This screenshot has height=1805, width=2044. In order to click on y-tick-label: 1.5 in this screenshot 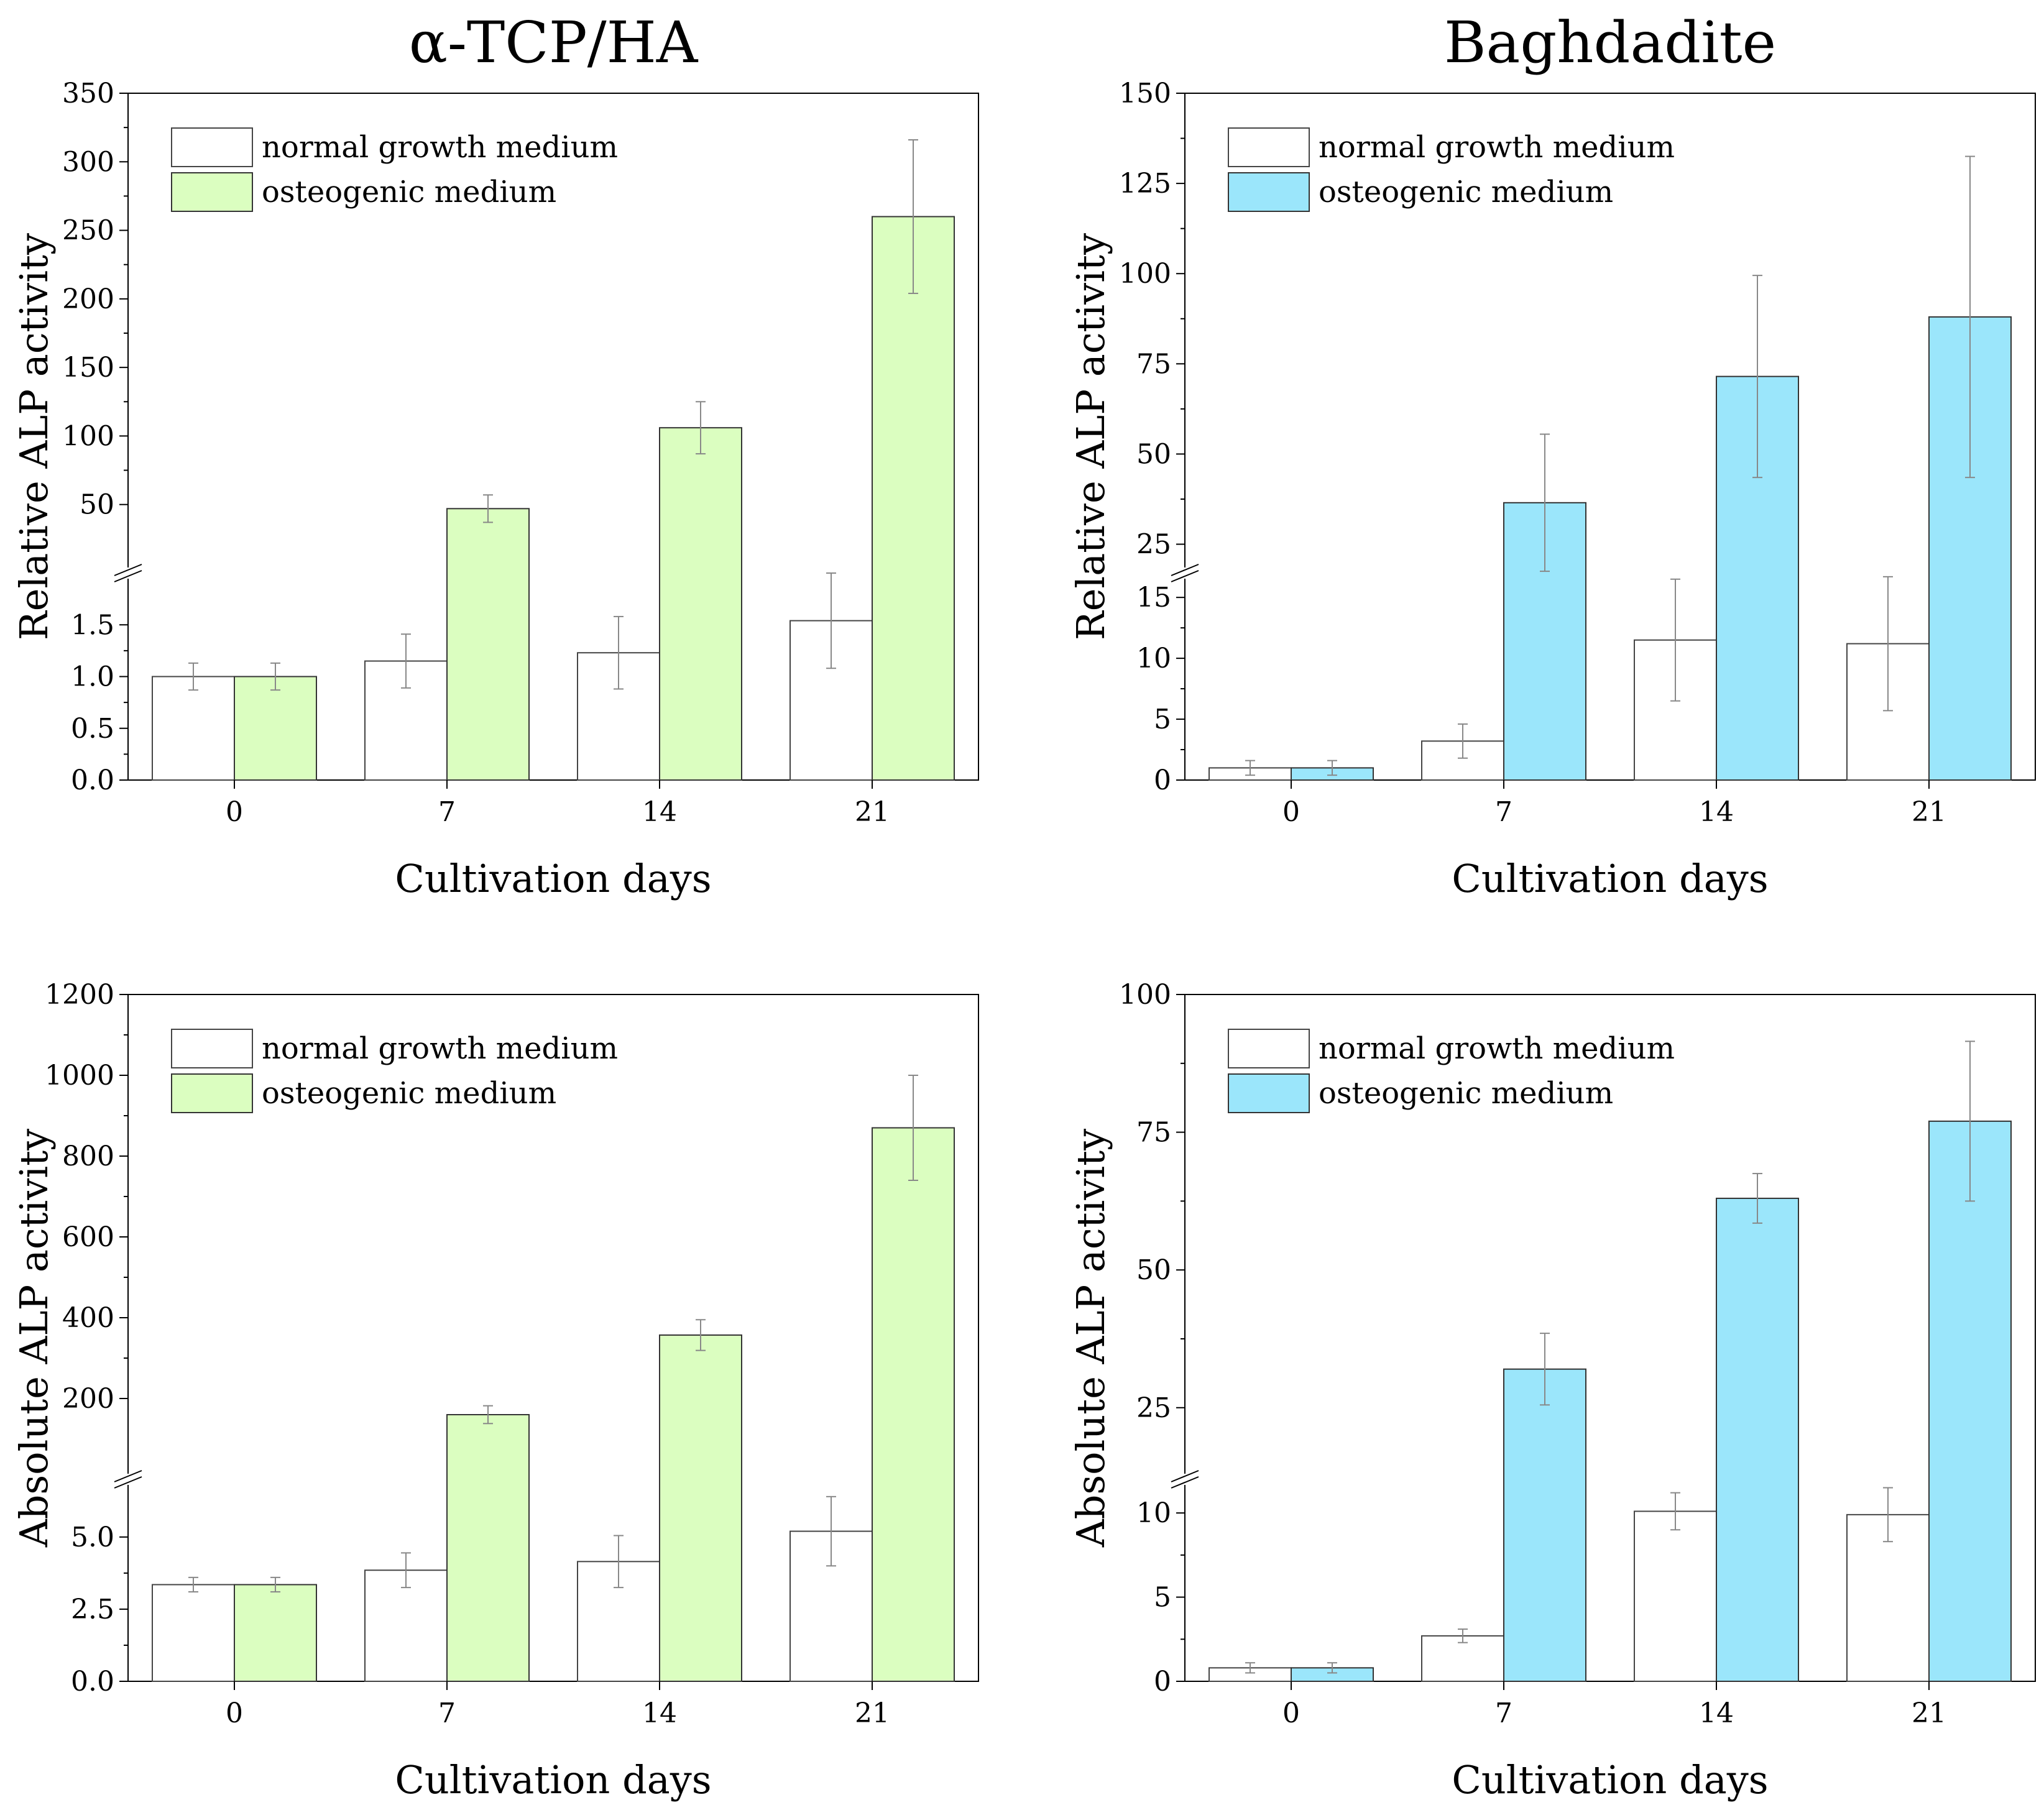, I will do `click(92, 625)`.